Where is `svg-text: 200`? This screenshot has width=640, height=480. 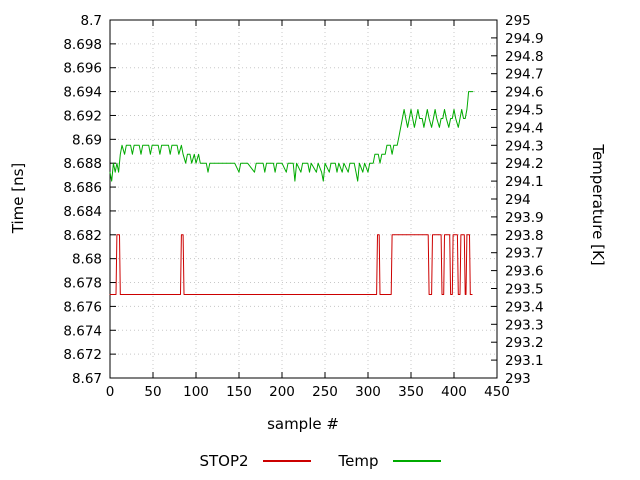 svg-text: 200 is located at coordinates (282, 392).